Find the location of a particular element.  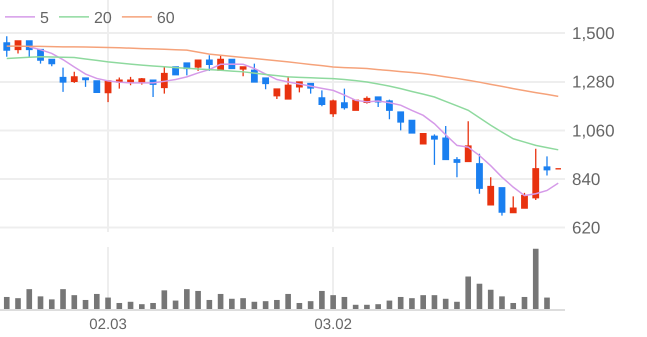

y-tick-label: 620 is located at coordinates (586, 228).